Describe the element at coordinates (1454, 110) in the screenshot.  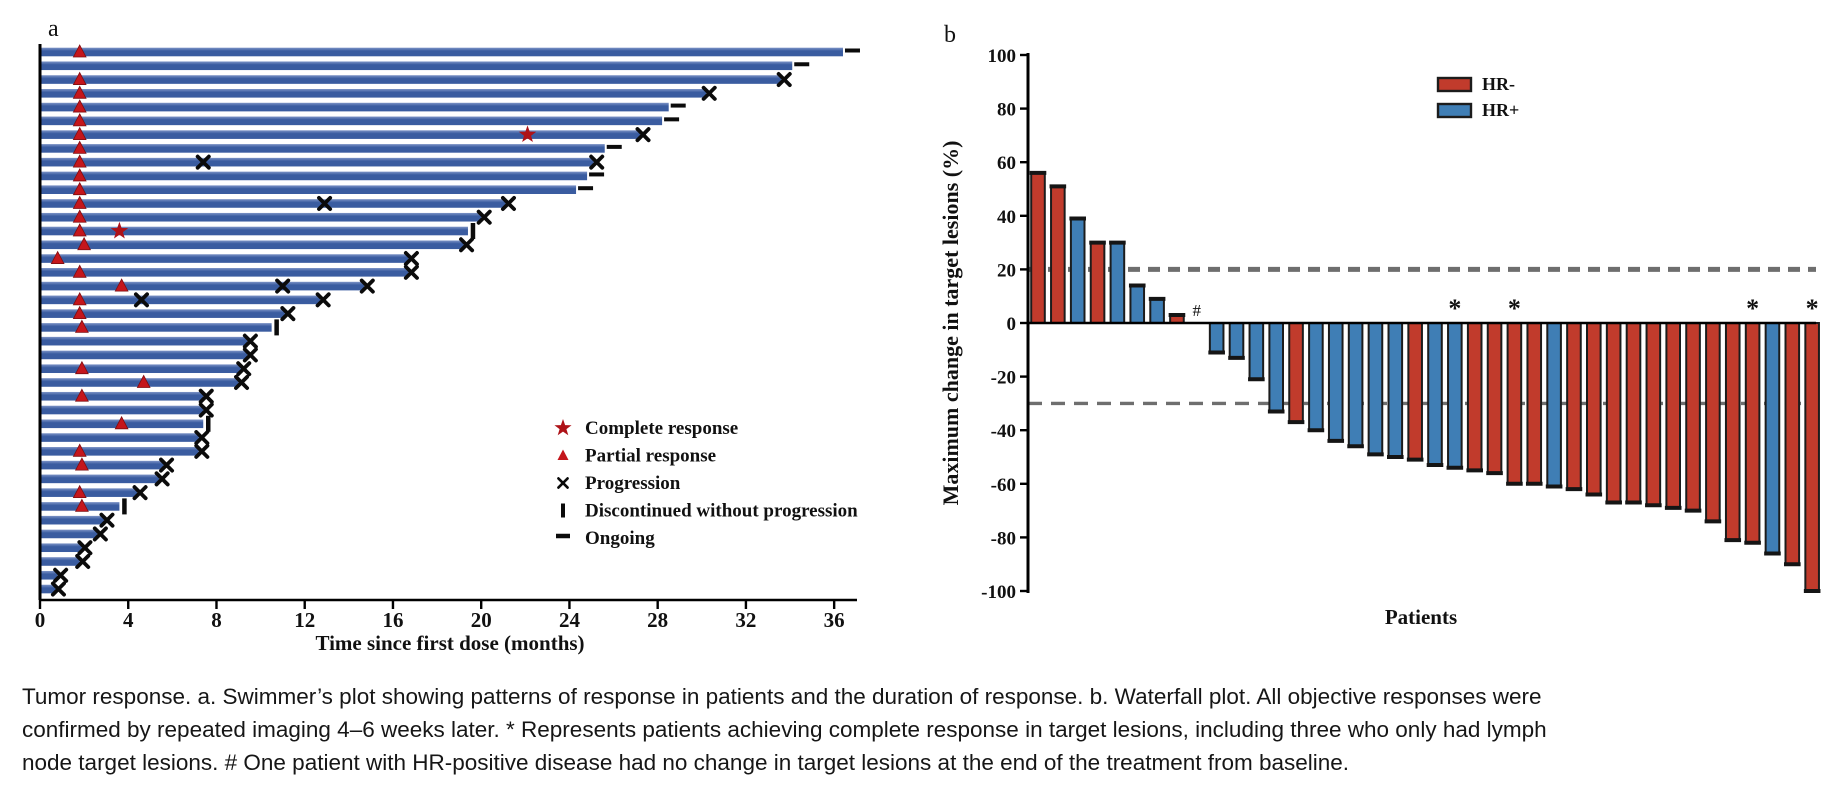
I see `legend-swatch-HR+` at that location.